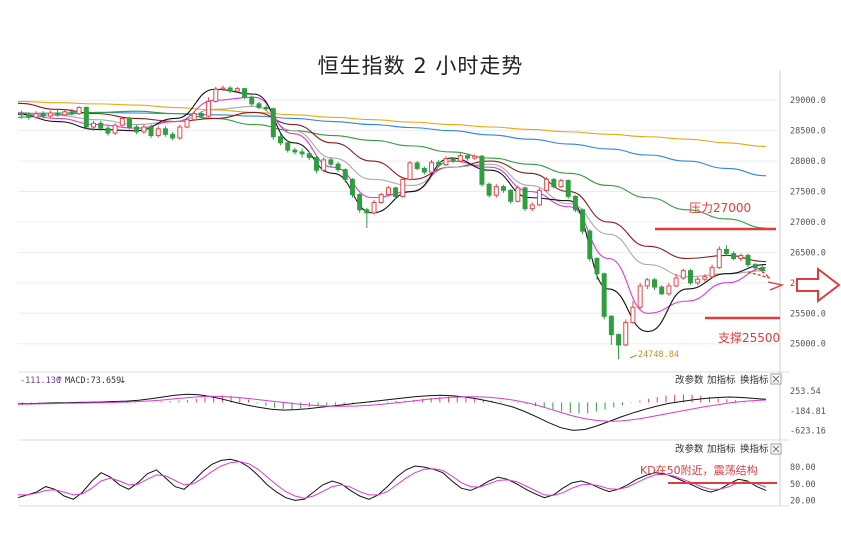 The width and height of the screenshot is (841, 549). Describe the element at coordinates (721, 380) in the screenshot. I see `macd-add-indicator-button: 加指标` at that location.